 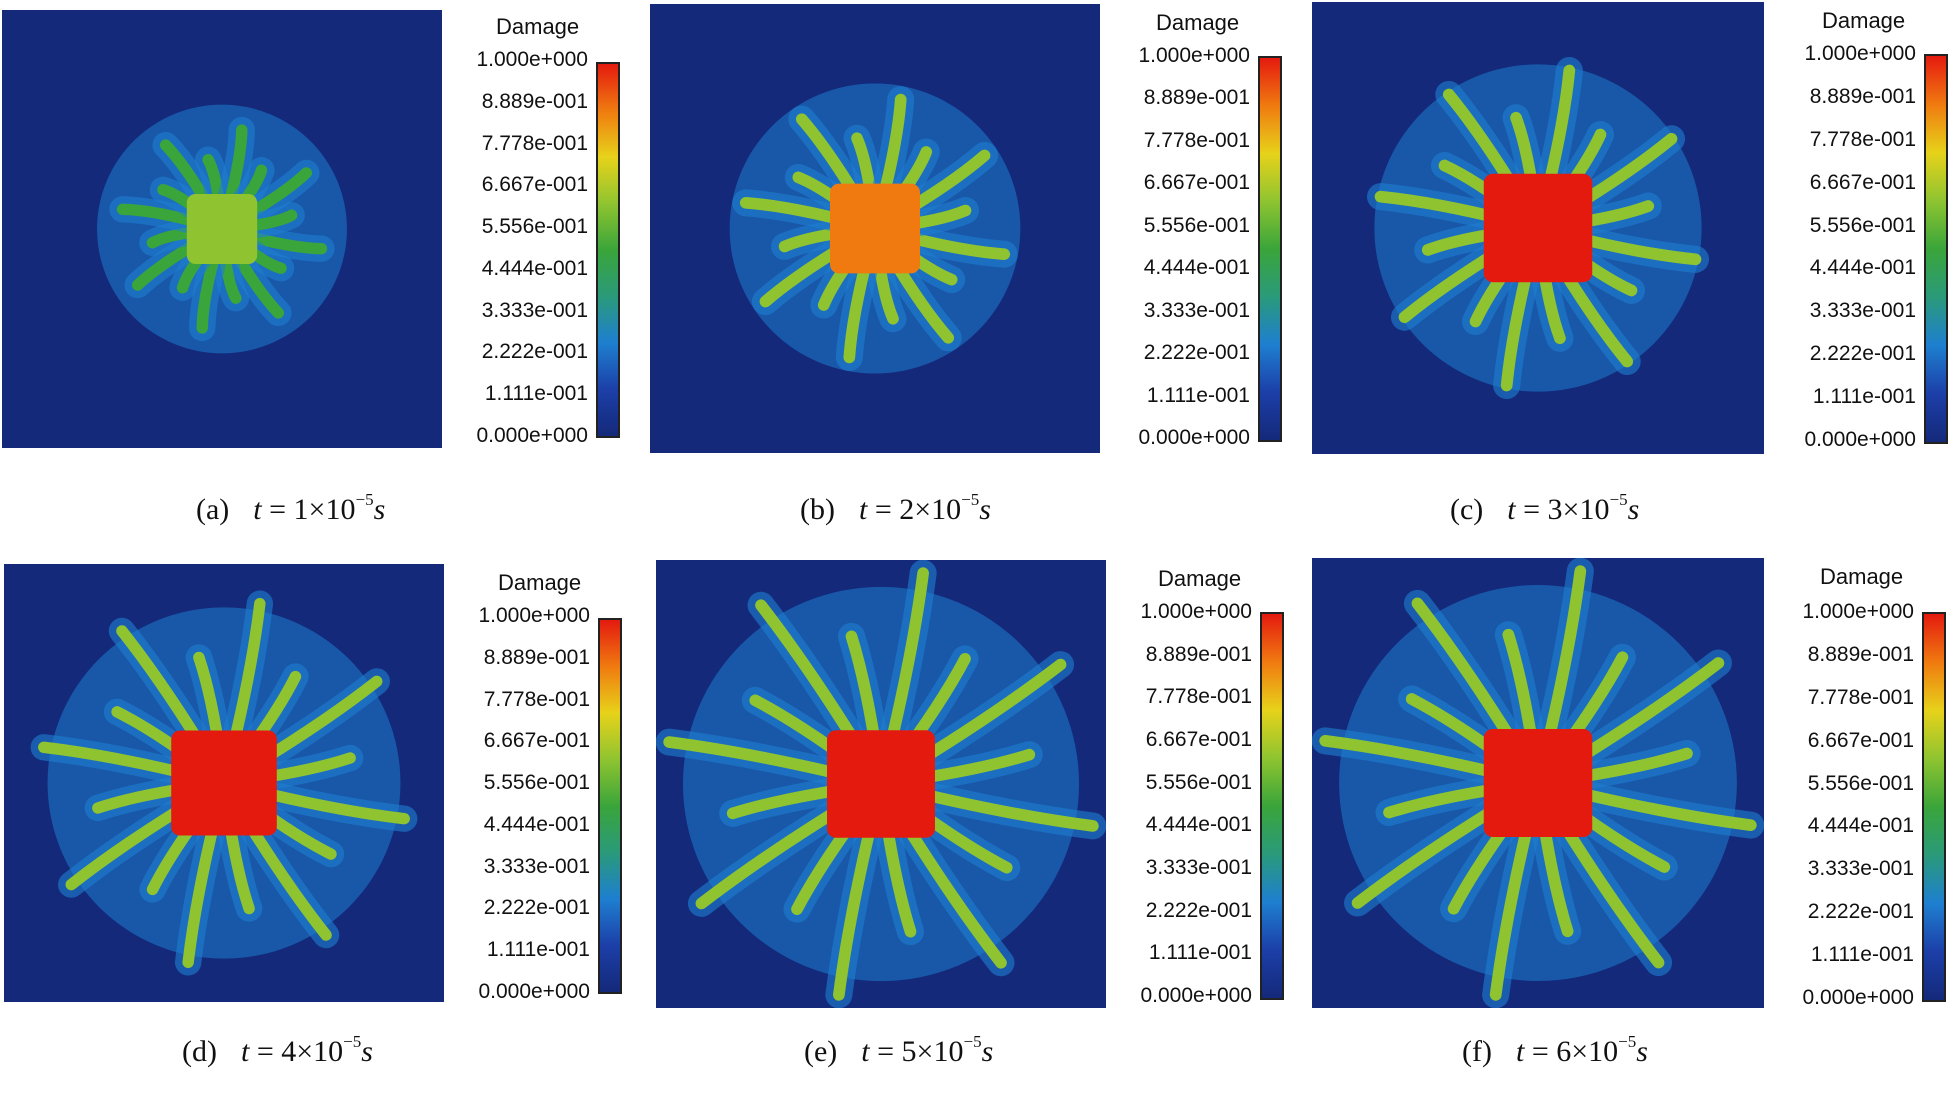 I want to click on panel-label: (b), so click(x=817, y=509).